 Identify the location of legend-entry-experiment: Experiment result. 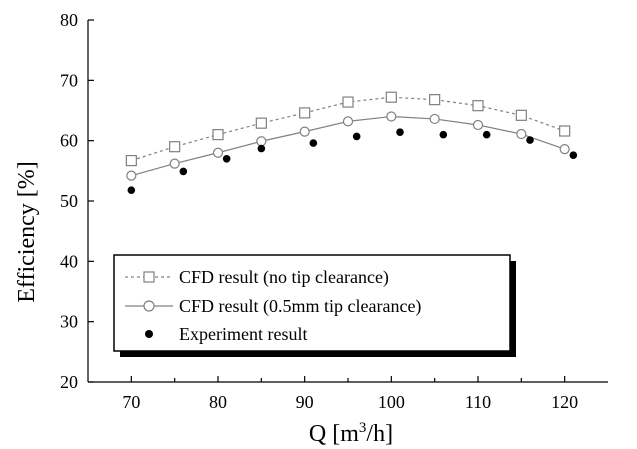
(226, 334).